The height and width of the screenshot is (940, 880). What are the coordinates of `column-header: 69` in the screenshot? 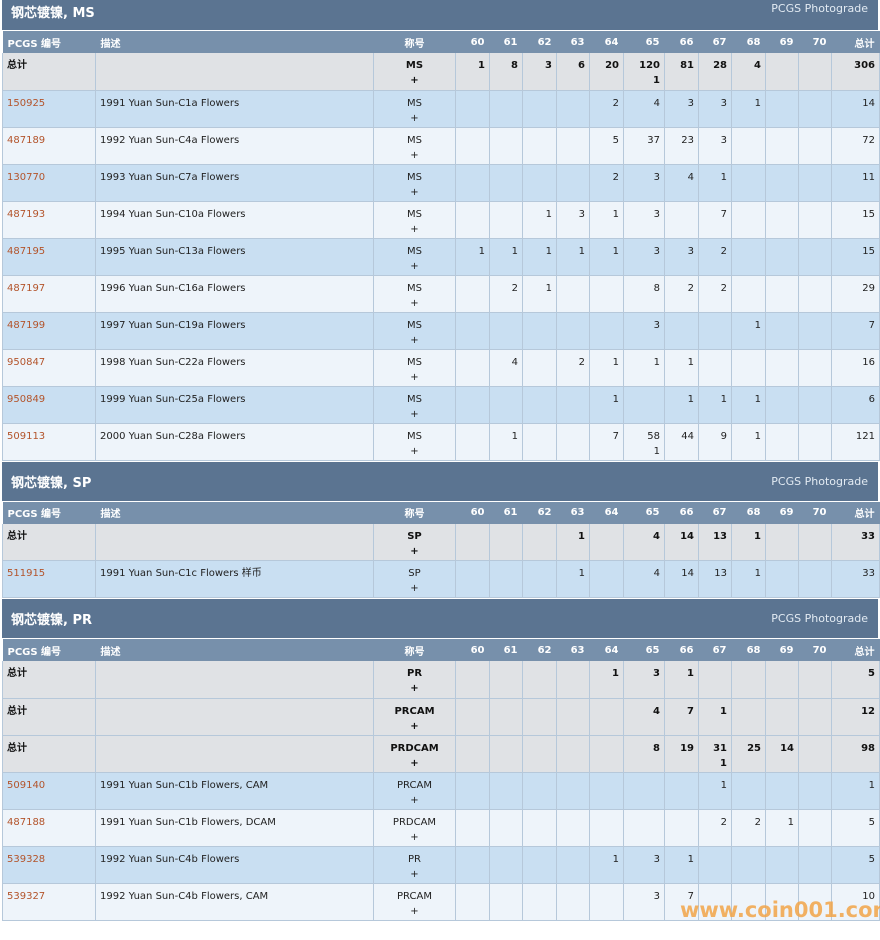 It's located at (782, 41).